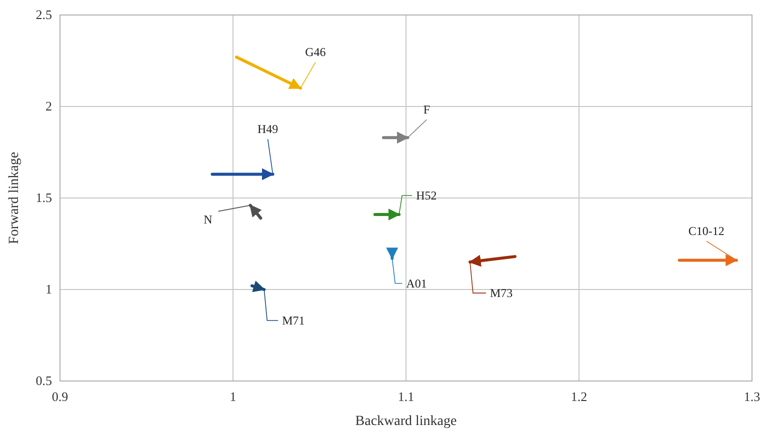 The height and width of the screenshot is (433, 760). I want to click on text: M71, so click(293, 321).